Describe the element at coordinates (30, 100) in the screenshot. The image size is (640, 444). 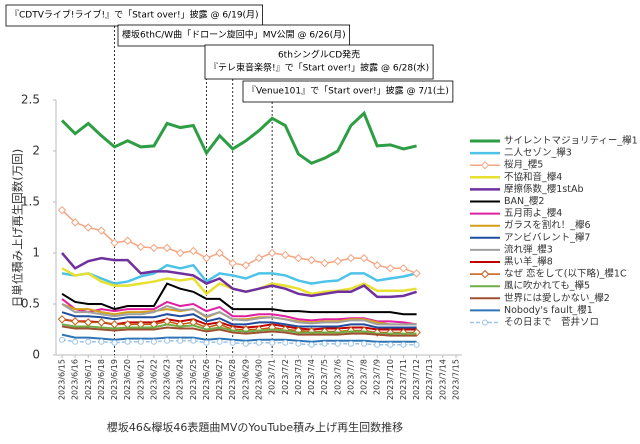
I see `y-tick-label: 2.5` at that location.